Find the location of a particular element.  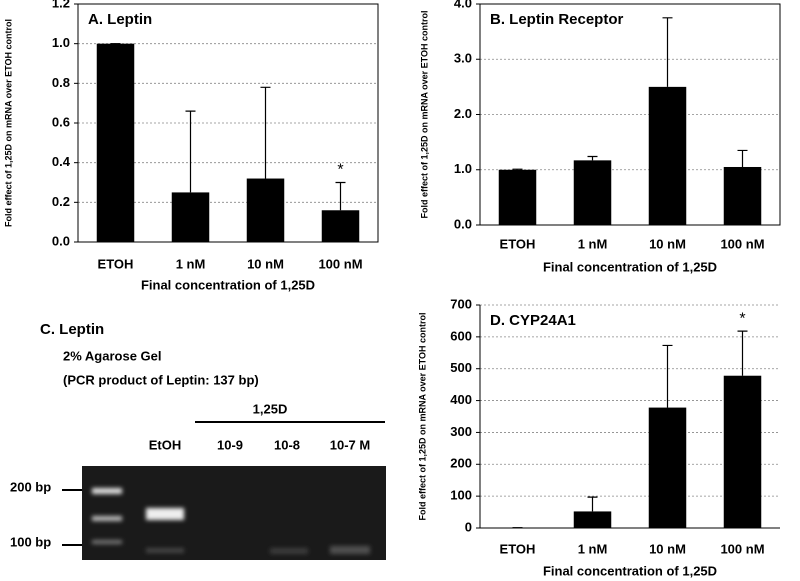

y-tick-label: 100 is located at coordinates (461, 495).